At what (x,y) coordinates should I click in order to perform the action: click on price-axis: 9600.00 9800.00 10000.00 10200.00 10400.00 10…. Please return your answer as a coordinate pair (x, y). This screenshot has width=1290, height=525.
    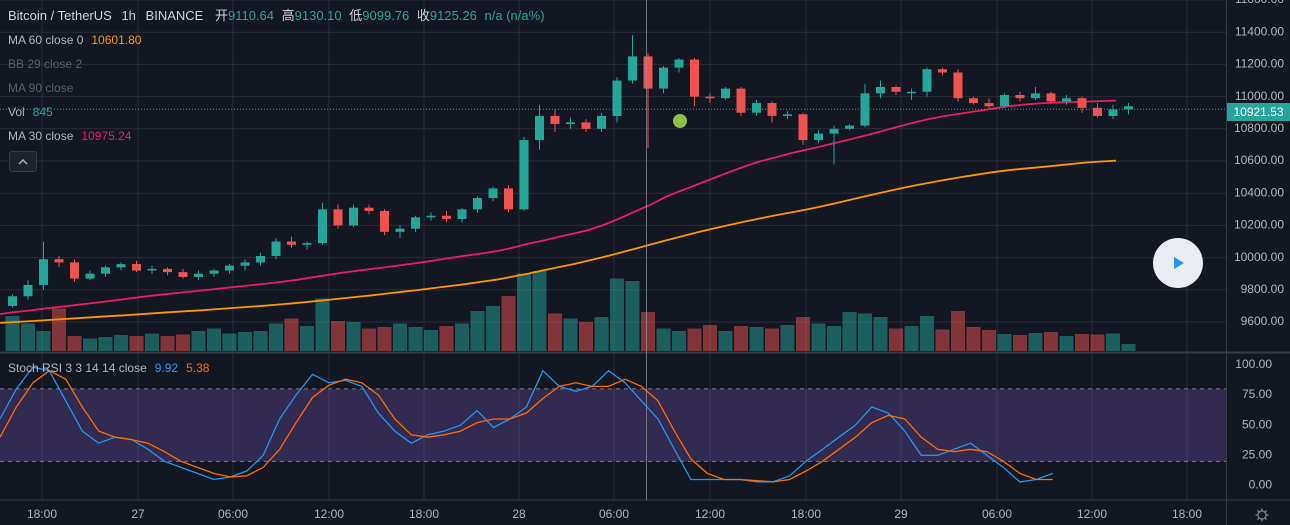
    Looking at the image, I should click on (1259, 246).